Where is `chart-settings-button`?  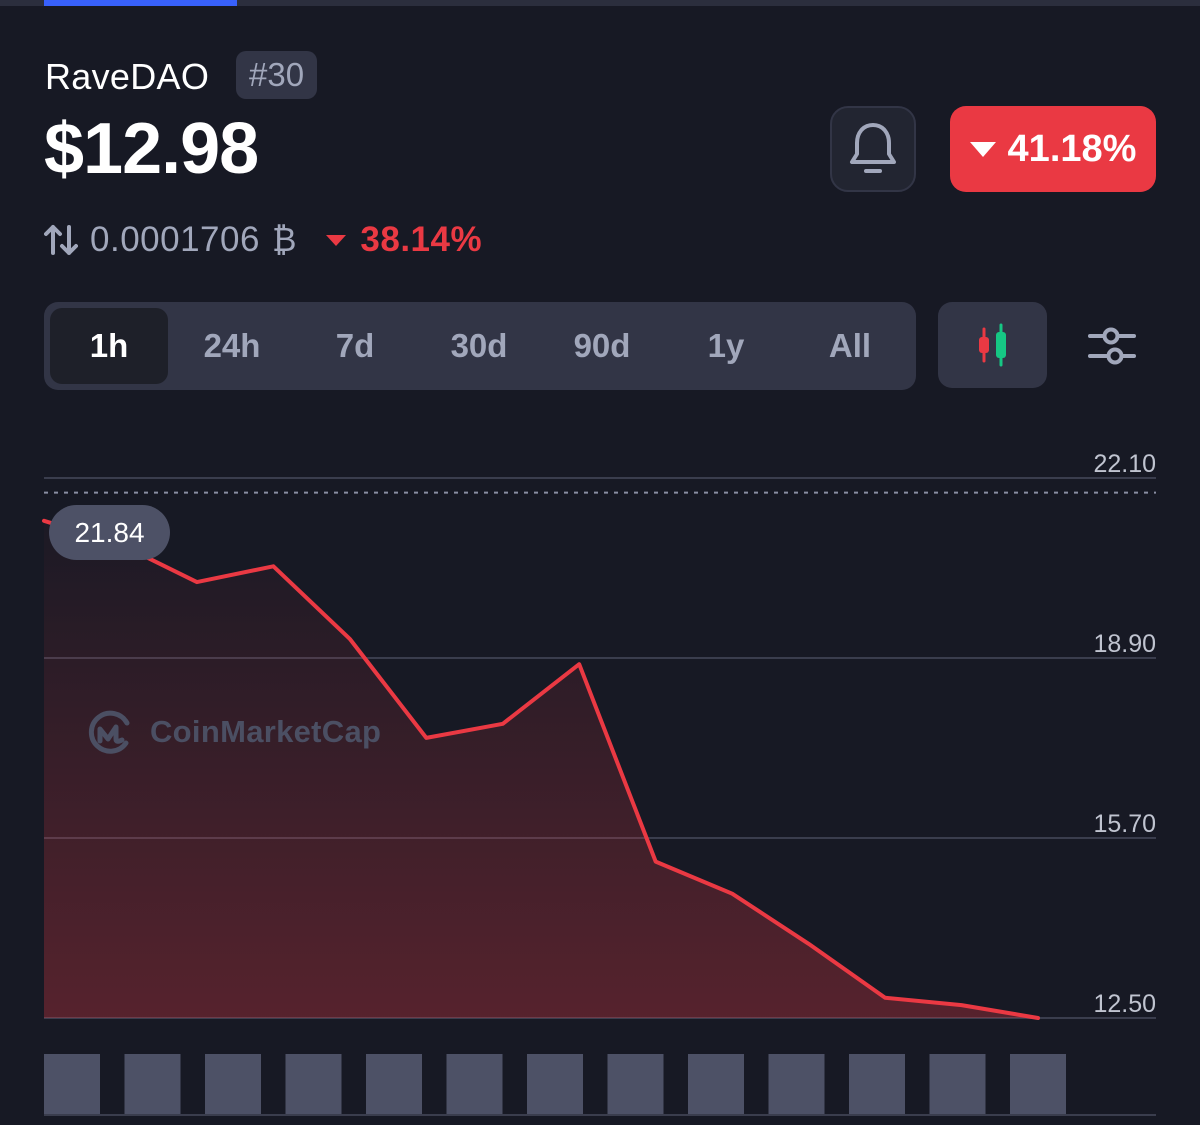
chart-settings-button is located at coordinates (1112, 346).